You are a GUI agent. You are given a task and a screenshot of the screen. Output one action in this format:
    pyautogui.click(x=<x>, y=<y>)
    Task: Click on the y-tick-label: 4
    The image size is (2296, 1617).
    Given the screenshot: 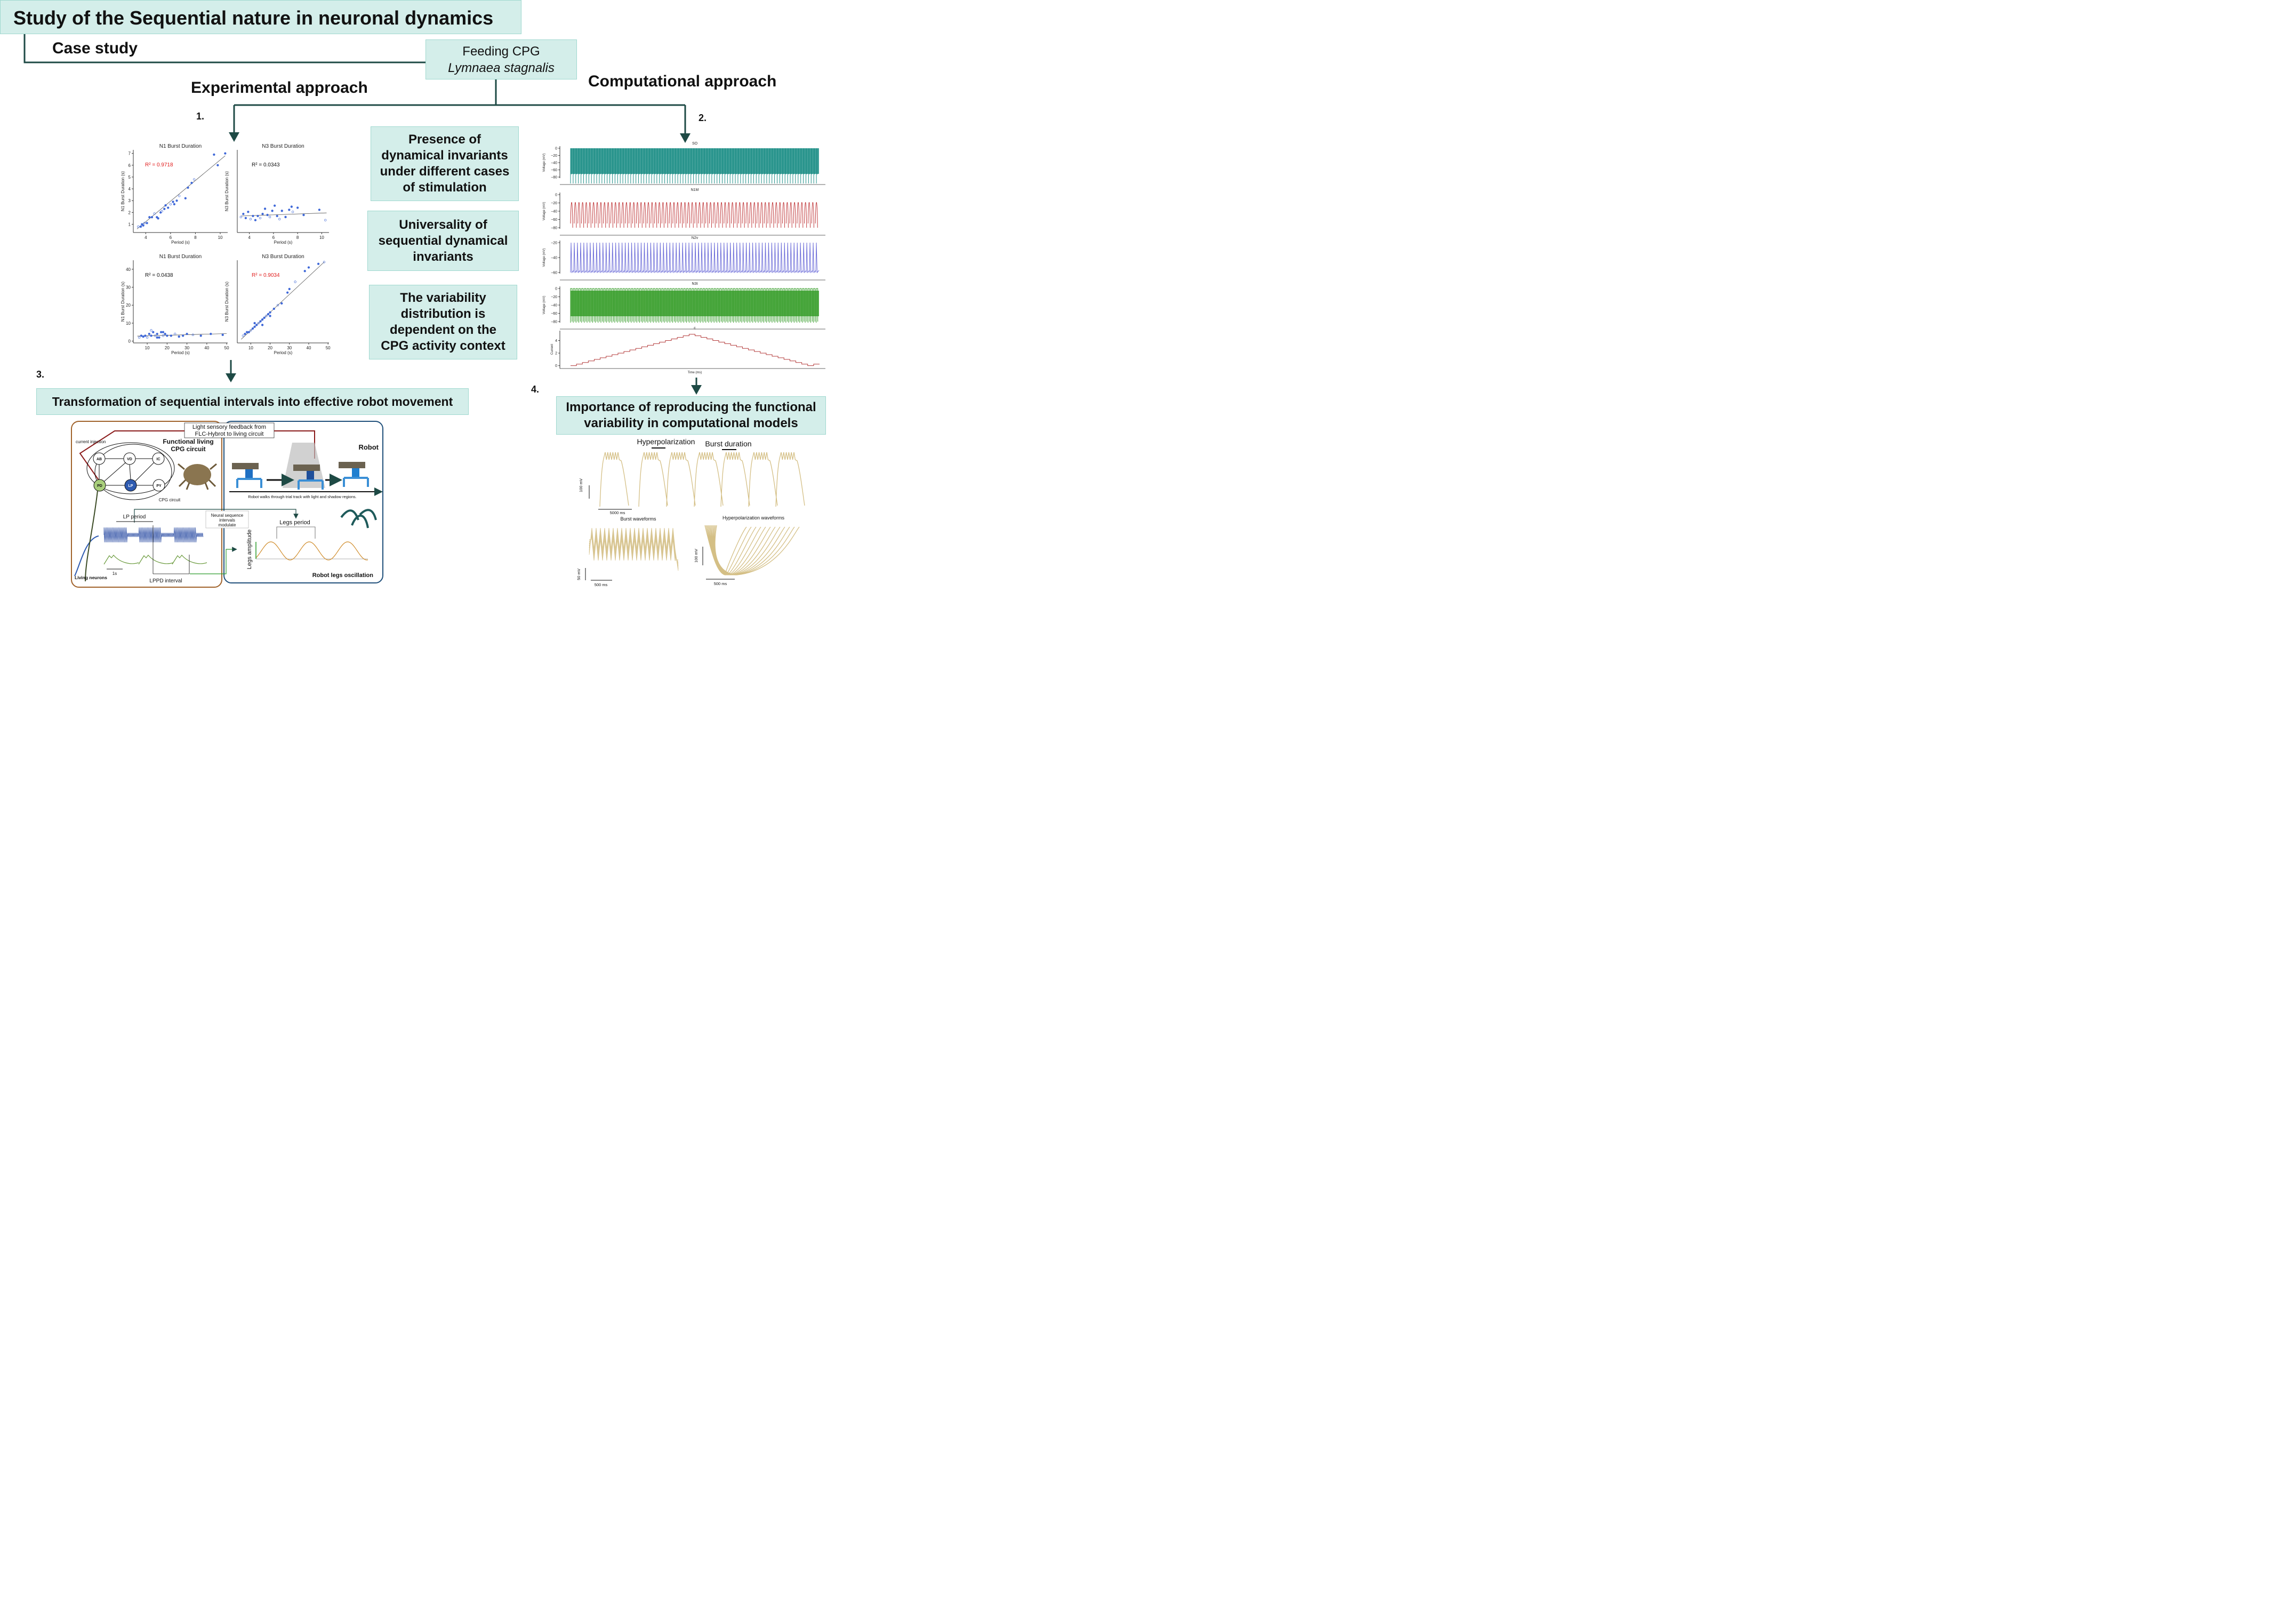 What is the action you would take?
    pyautogui.click(x=556, y=341)
    